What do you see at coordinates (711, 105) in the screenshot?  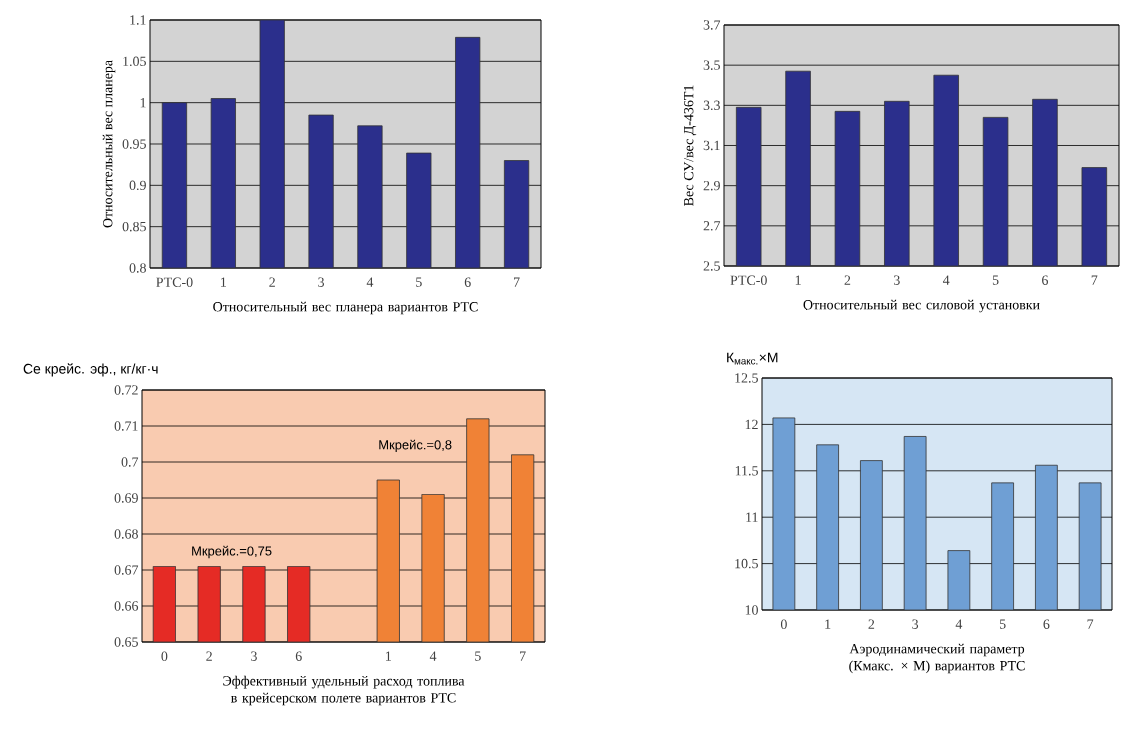 I see `y-tick-label: 3.3` at bounding box center [711, 105].